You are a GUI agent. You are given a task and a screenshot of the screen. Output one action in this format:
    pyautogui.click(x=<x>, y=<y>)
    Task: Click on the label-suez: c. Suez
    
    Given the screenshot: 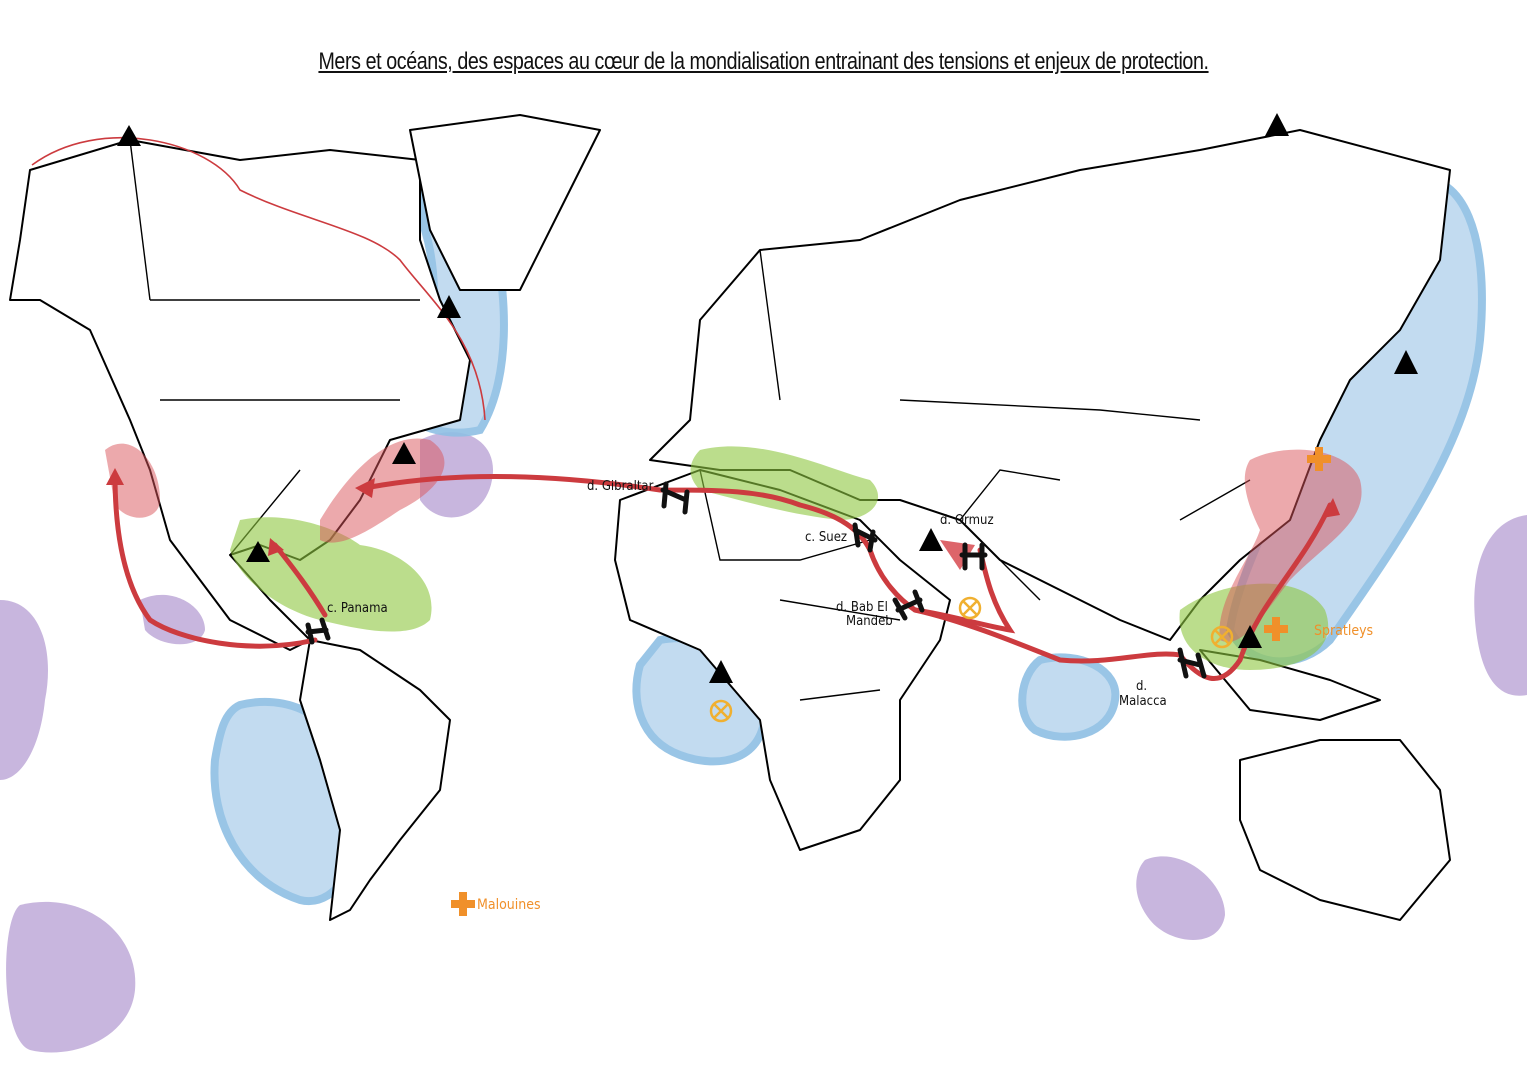 What is the action you would take?
    pyautogui.click(x=826, y=537)
    